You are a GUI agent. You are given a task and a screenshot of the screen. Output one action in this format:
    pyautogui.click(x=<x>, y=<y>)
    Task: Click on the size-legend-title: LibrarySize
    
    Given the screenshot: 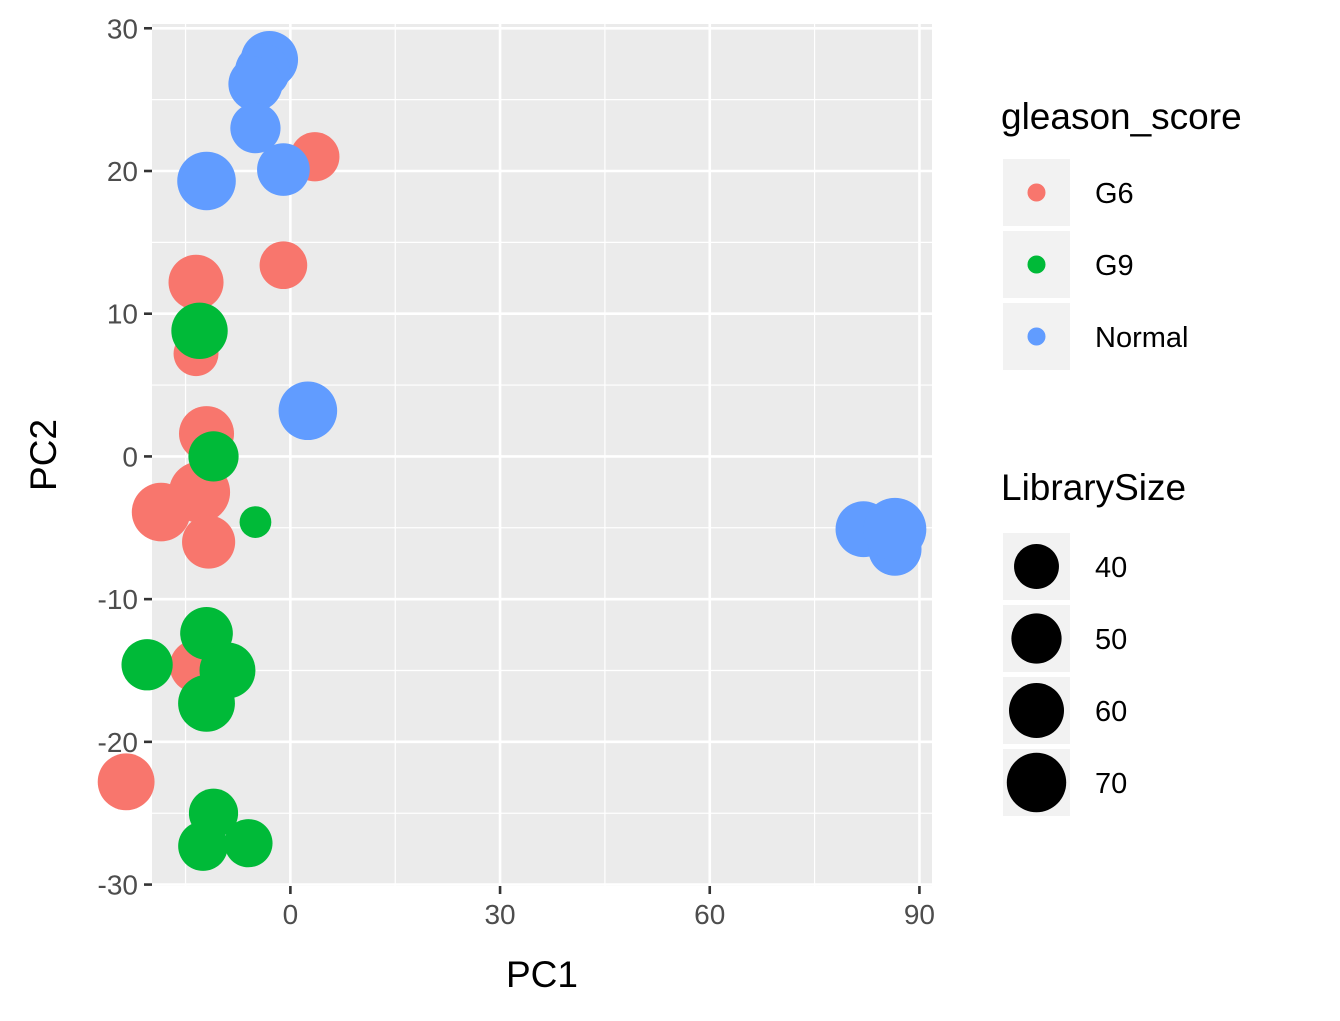 What is the action you would take?
    pyautogui.click(x=1093, y=487)
    